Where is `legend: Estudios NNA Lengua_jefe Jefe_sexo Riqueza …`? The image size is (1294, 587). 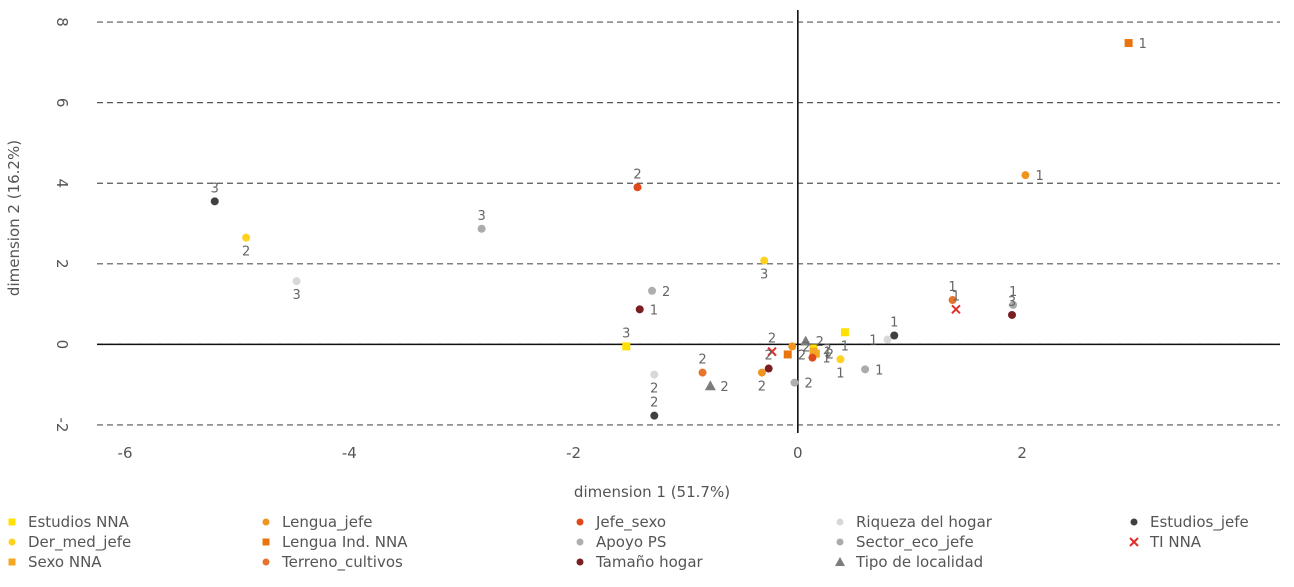
legend: Estudios NNA Lengua_jefe Jefe_sexo Riqueza … is located at coordinates (628, 542).